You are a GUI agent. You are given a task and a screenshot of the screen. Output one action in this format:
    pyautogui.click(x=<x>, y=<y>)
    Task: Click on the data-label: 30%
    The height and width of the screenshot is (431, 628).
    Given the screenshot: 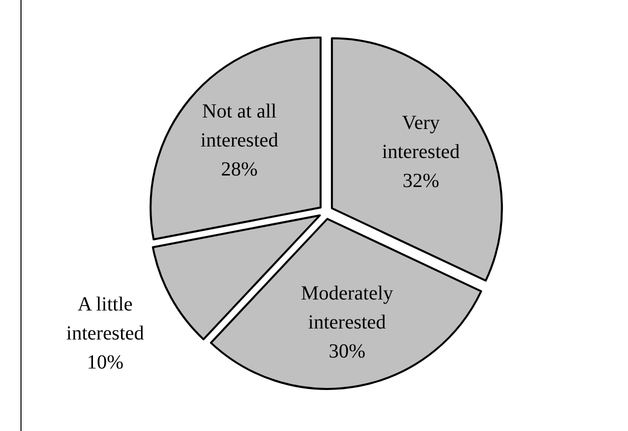 What is the action you would take?
    pyautogui.click(x=347, y=351)
    